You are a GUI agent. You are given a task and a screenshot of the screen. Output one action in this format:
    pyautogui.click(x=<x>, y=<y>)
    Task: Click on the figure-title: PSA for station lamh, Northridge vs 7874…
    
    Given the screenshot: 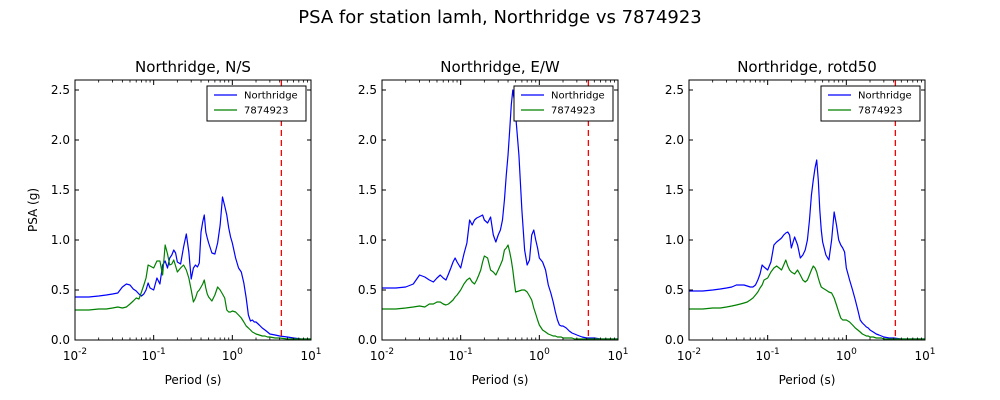 What is the action you would take?
    pyautogui.click(x=500, y=17)
    